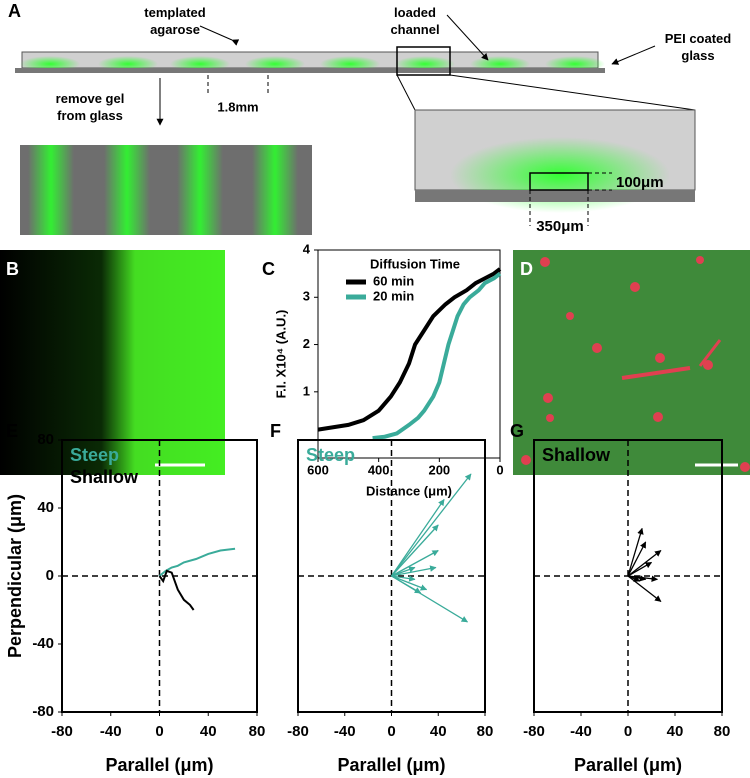 Image resolution: width=750 pixels, height=778 pixels. What do you see at coordinates (45, 507) in the screenshot?
I see `y-tick-label: 40` at bounding box center [45, 507].